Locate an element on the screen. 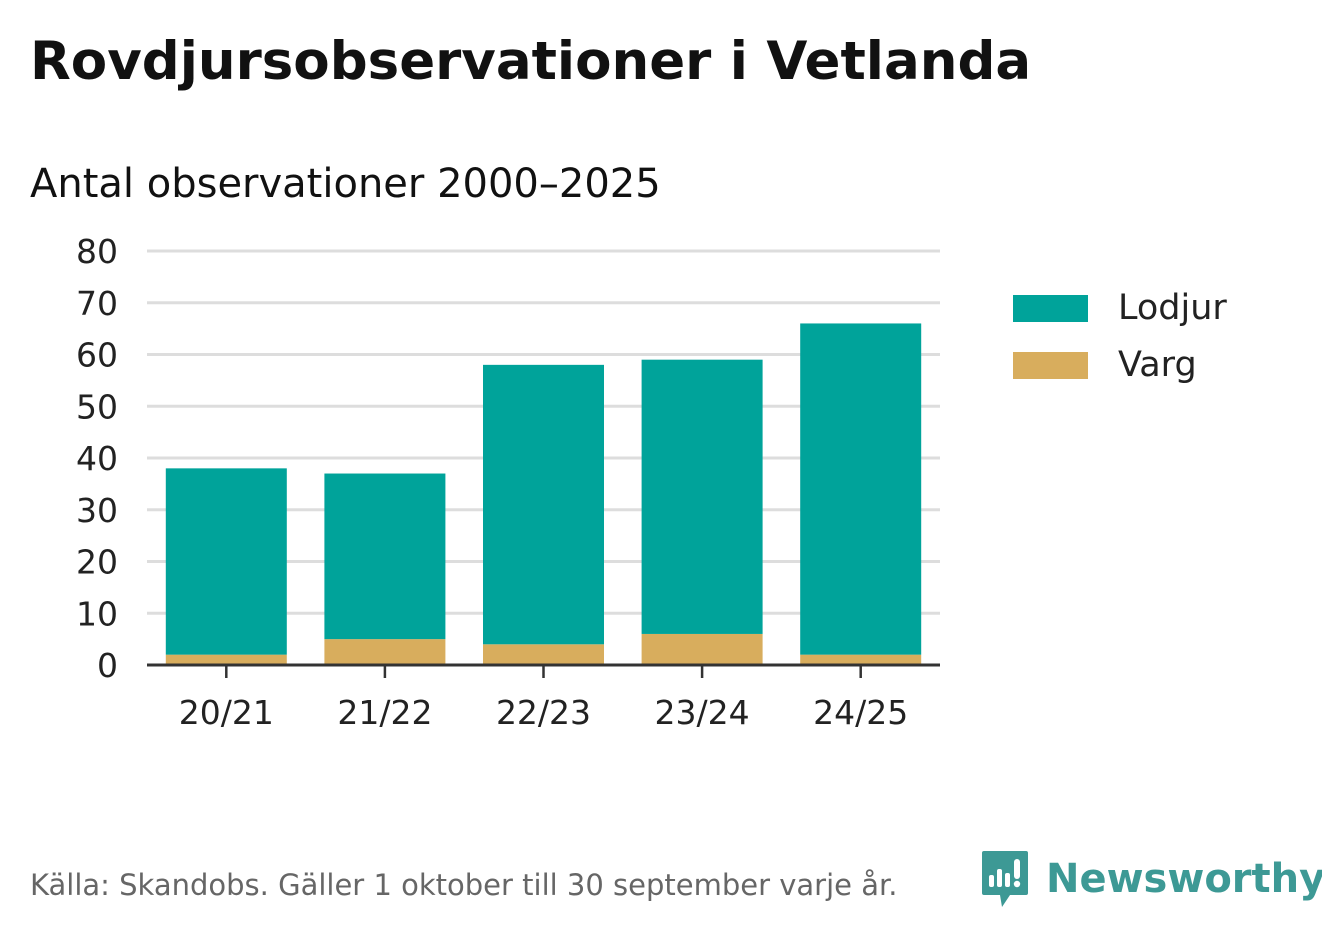  y-tick-label-70: 70 is located at coordinates (97, 303).